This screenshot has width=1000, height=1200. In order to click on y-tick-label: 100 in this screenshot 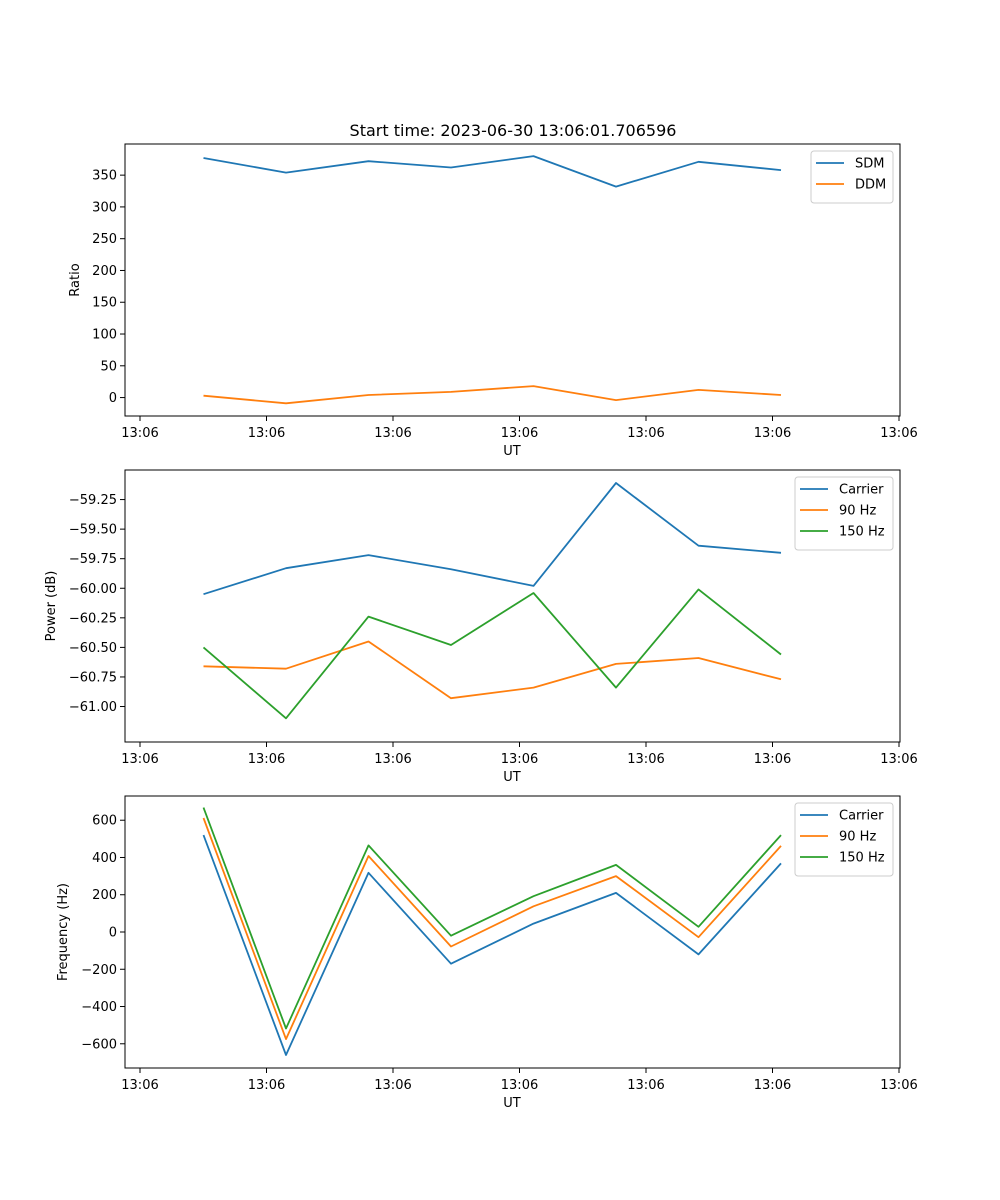, I will do `click(104, 335)`.